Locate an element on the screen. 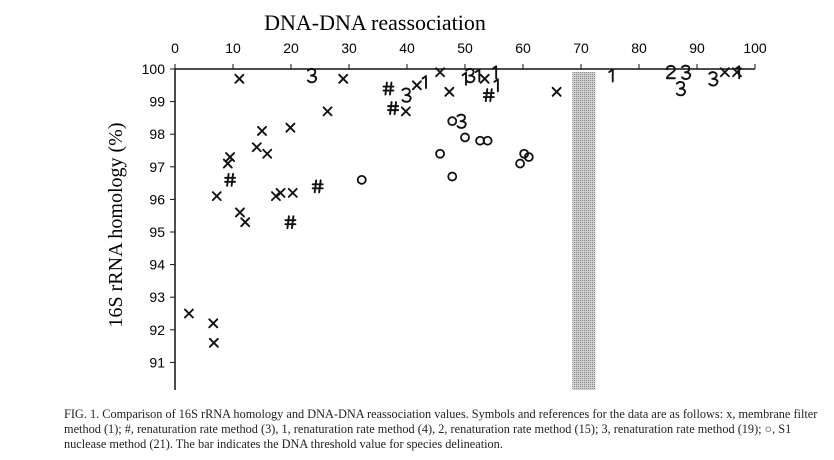 The width and height of the screenshot is (834, 460). x-tick-label: 80 is located at coordinates (639, 48).